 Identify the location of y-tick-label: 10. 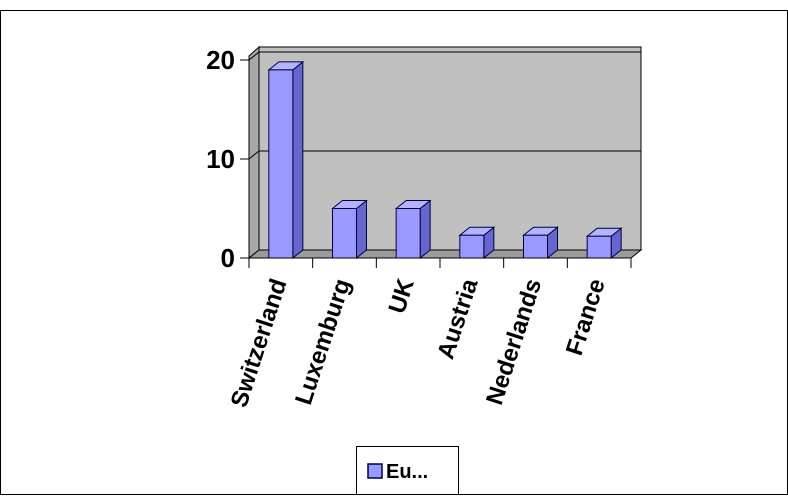
(220, 159).